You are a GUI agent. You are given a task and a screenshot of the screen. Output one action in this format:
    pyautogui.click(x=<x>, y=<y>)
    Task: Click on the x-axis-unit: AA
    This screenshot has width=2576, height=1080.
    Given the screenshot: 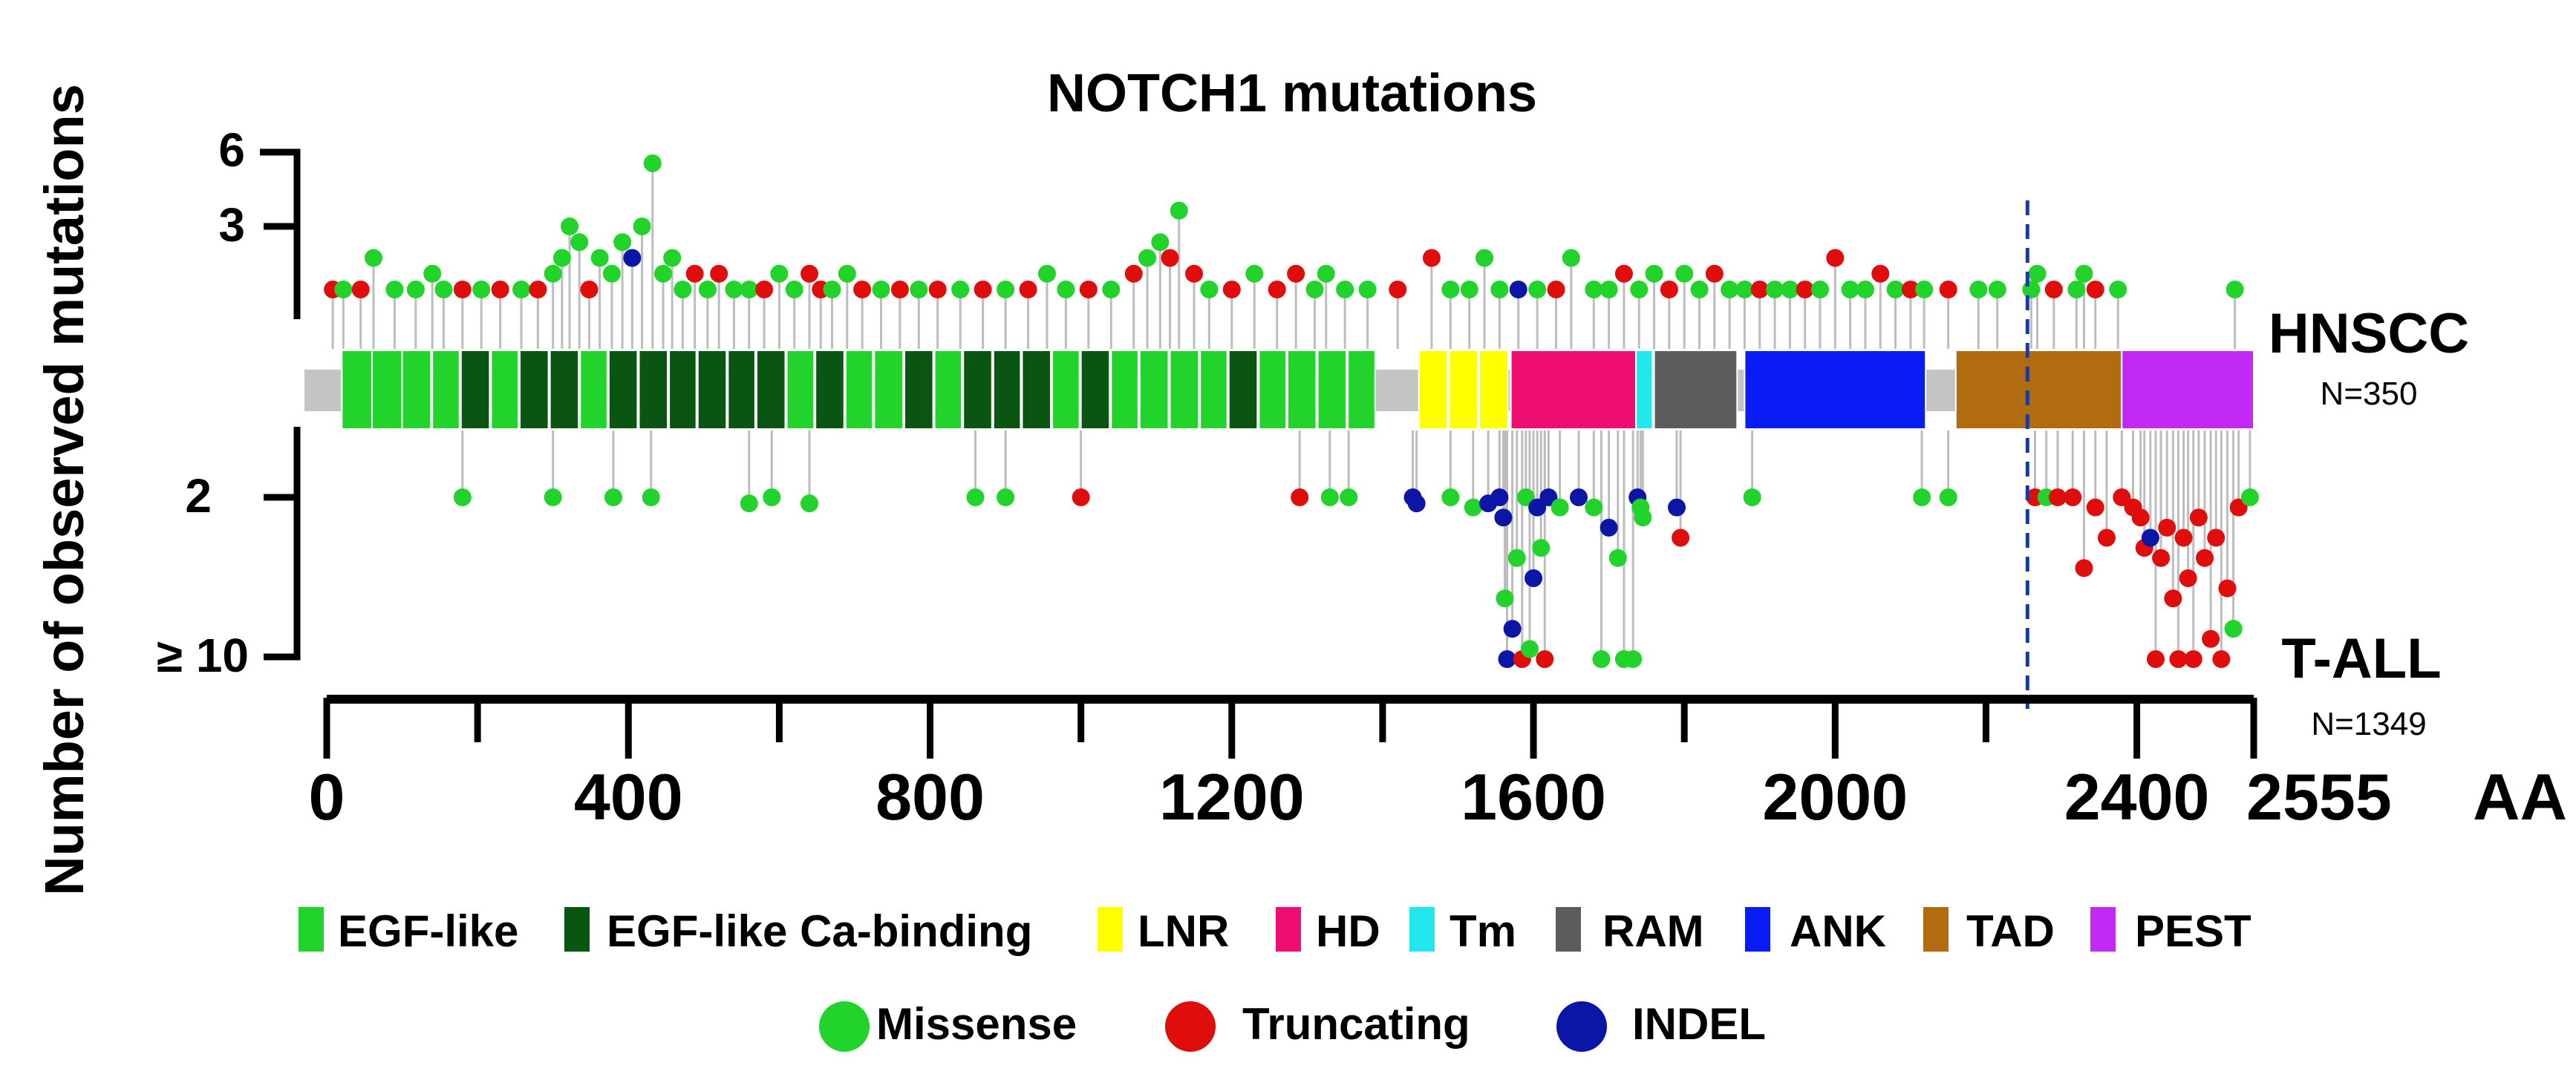 What is the action you would take?
    pyautogui.click(x=2520, y=797)
    